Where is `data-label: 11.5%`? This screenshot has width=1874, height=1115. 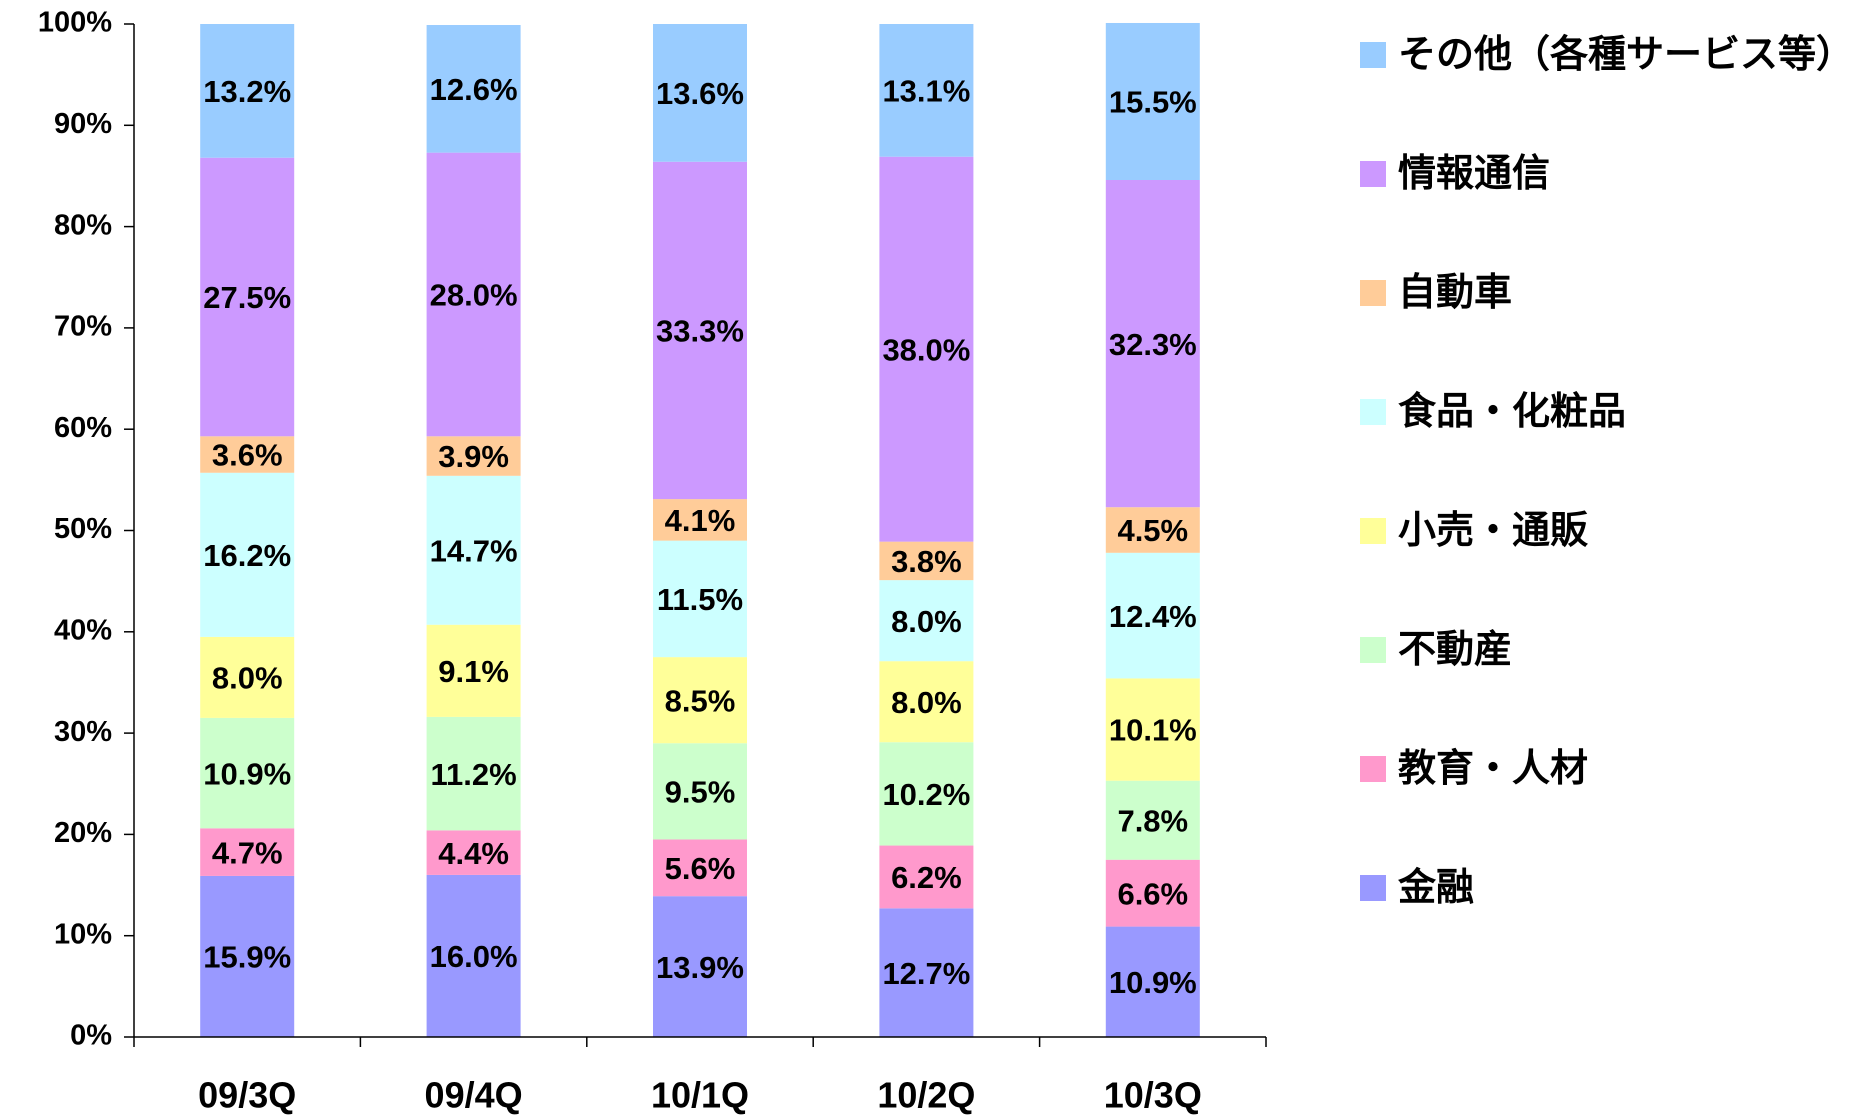
data-label: 11.5% is located at coordinates (700, 599).